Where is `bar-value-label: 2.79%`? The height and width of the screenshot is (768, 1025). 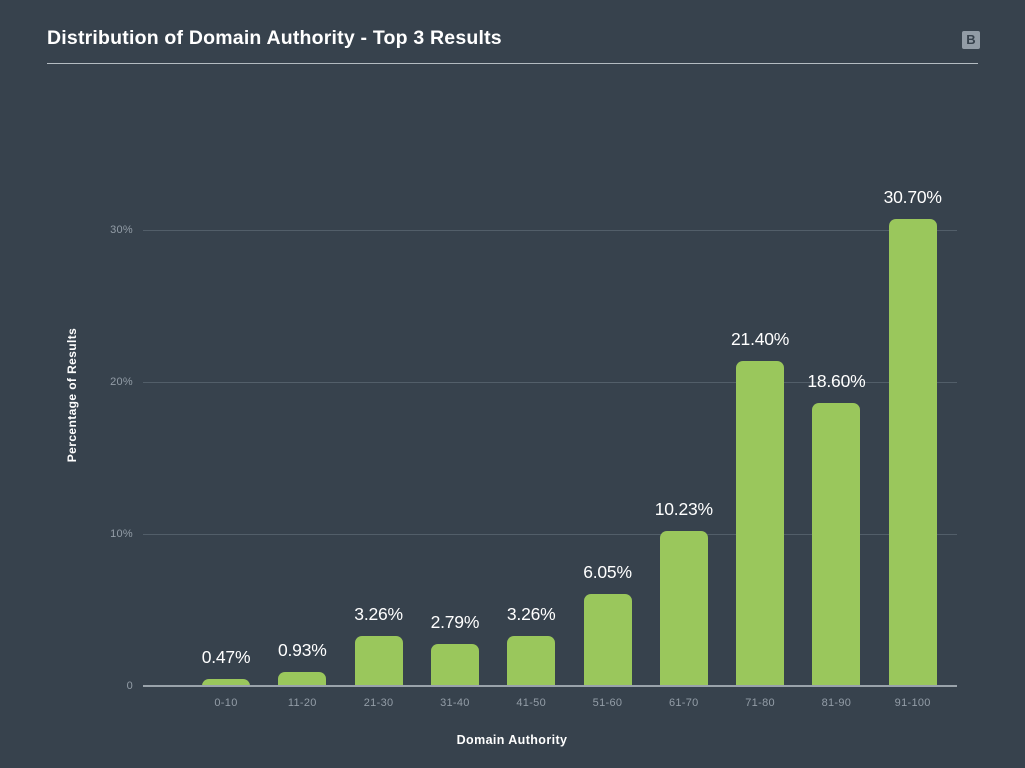
bar-value-label: 2.79% is located at coordinates (455, 621).